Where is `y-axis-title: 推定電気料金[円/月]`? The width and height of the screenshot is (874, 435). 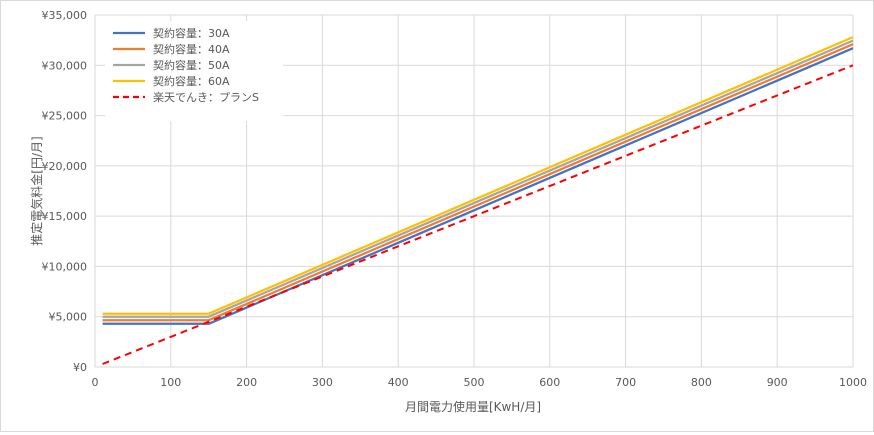
y-axis-title: 推定電気料金[円/月] is located at coordinates (36, 190).